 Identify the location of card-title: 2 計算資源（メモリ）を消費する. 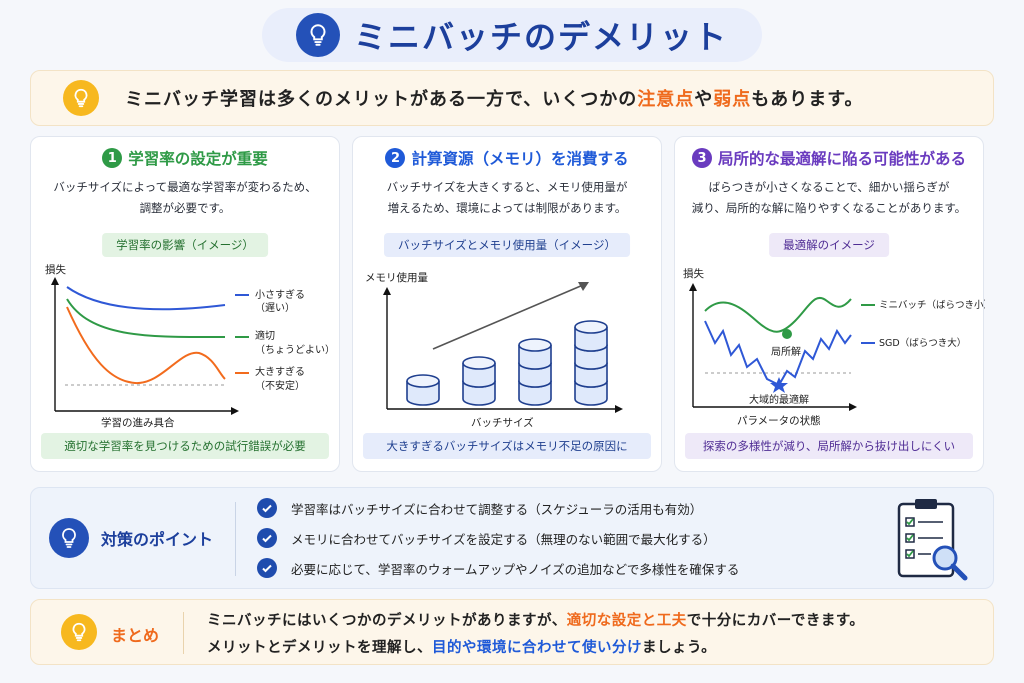
(507, 158).